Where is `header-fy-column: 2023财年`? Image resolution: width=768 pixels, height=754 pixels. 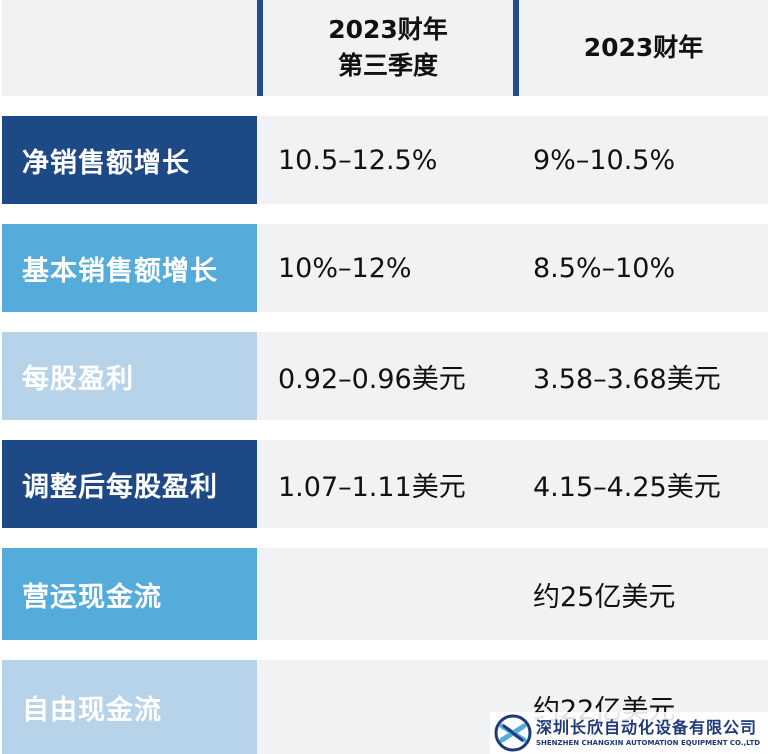 header-fy-column: 2023财年 is located at coordinates (643, 48).